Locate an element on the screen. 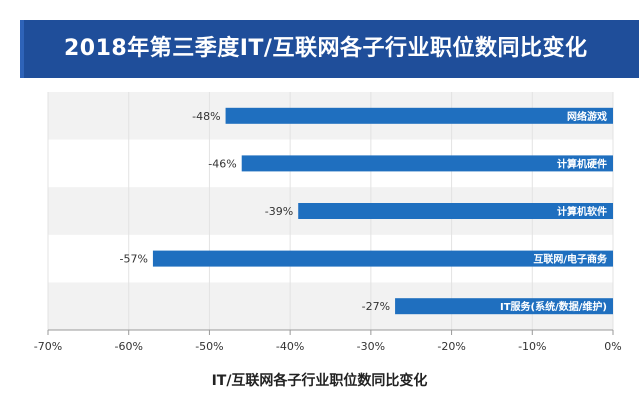 Image resolution: width=639 pixels, height=409 pixels. bar-value-label: -39% is located at coordinates (279, 211).